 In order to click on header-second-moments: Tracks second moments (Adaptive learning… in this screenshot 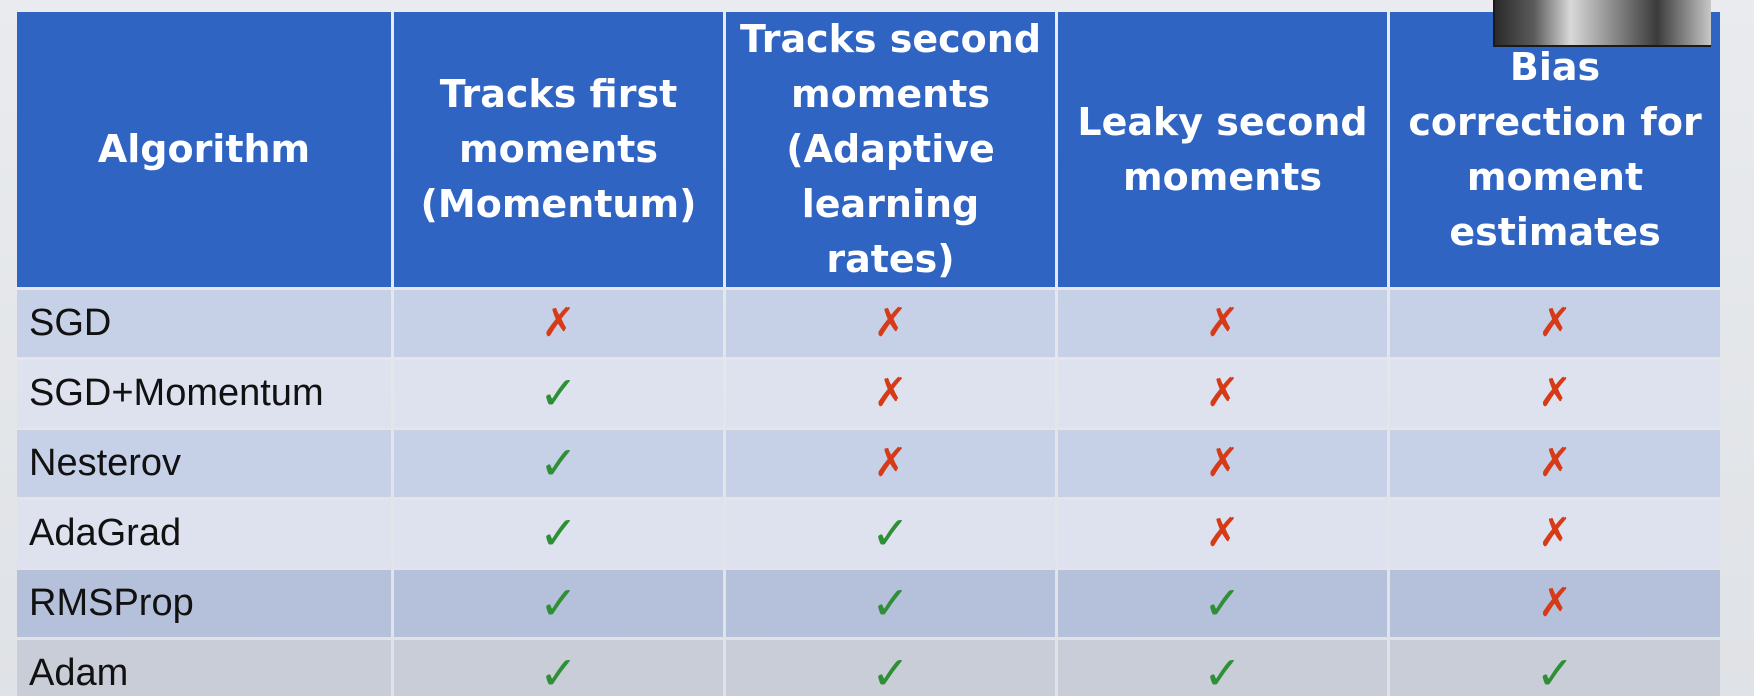, I will do `click(890, 149)`.